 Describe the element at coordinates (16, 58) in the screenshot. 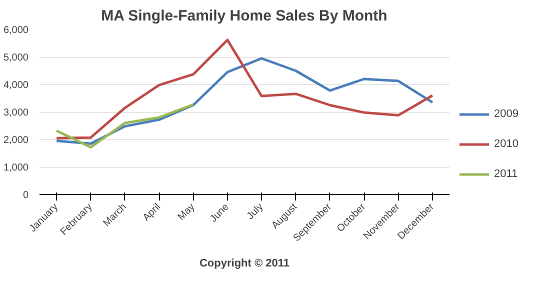

I see `y-tick-label: 5,000` at that location.